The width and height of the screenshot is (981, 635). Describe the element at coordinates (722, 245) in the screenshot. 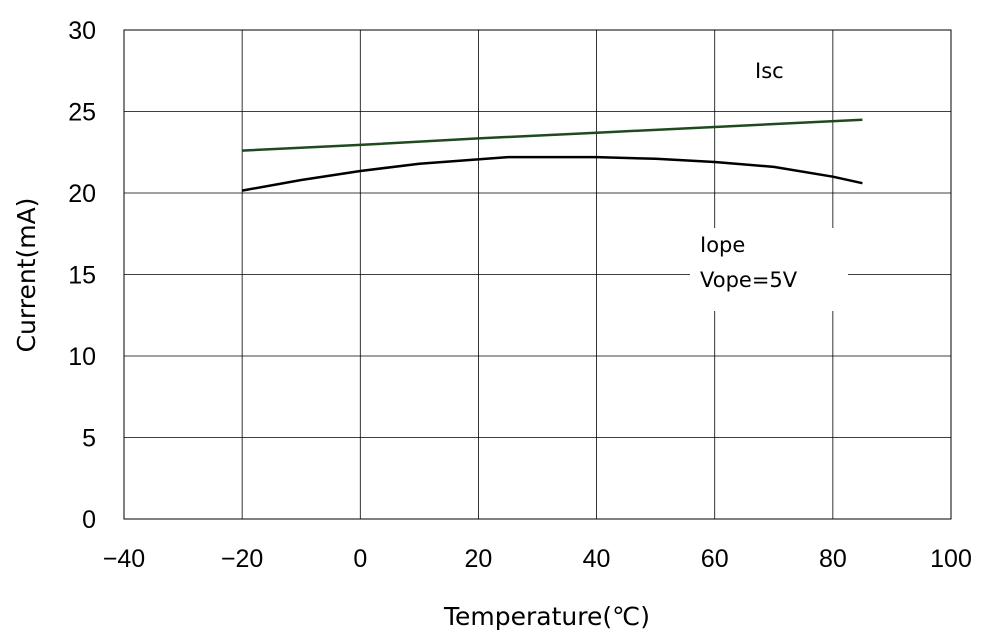

I see `annotation-iope: Iope` at that location.